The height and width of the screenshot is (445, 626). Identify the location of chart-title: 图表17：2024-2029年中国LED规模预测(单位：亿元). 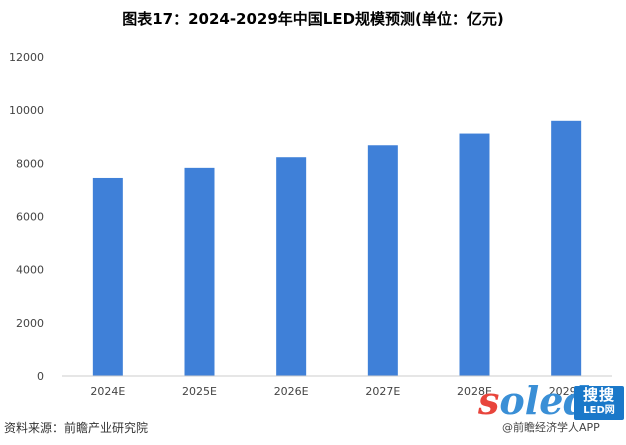
(313, 19).